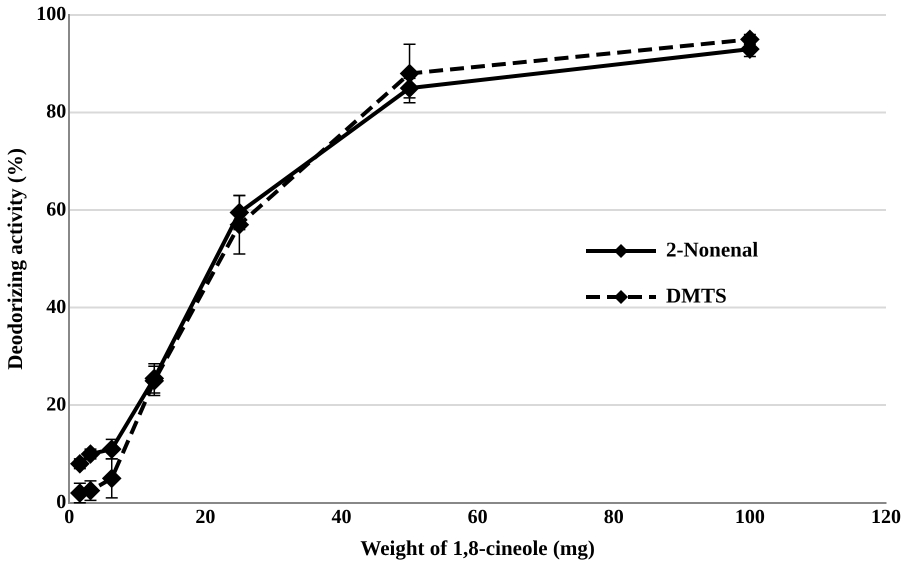  Describe the element at coordinates (712, 249) in the screenshot. I see `legend-label: 2-Nonenal` at that location.